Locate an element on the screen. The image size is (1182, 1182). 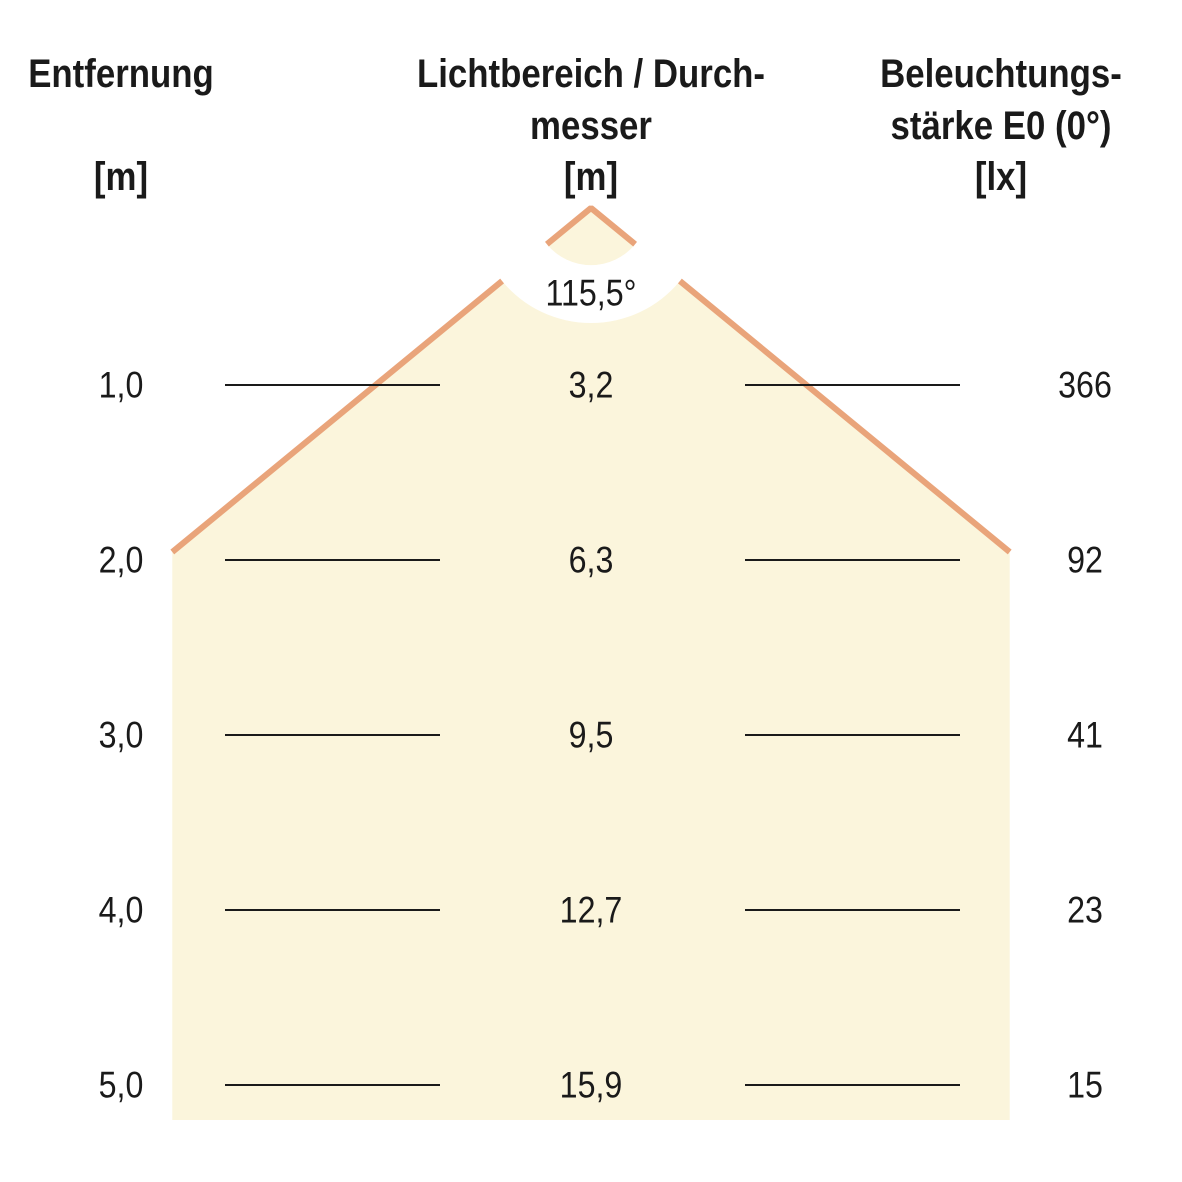
illuminance-value: 23 is located at coordinates (1085, 910).